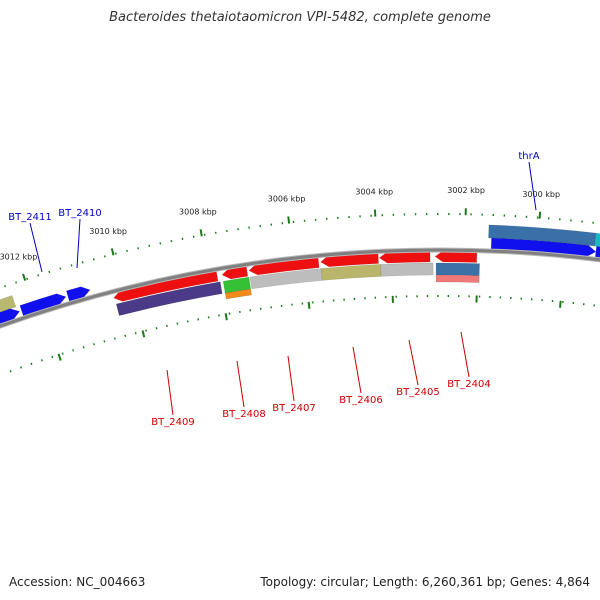  What do you see at coordinates (77, 582) in the screenshot?
I see `accession-text: Accession: NC_004663` at bounding box center [77, 582].